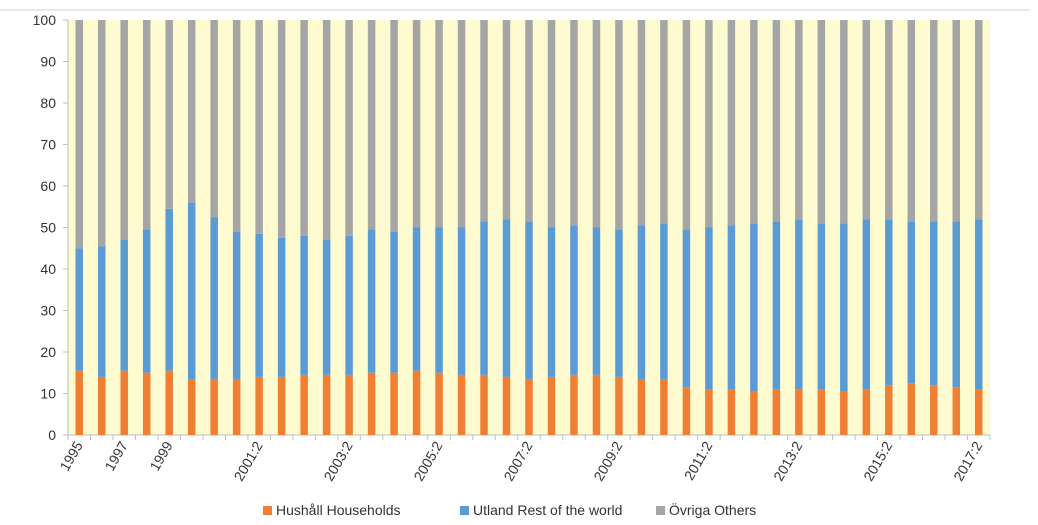 The width and height of the screenshot is (1038, 525). Describe the element at coordinates (116, 455) in the screenshot. I see `x-tick-label: 1997` at that location.